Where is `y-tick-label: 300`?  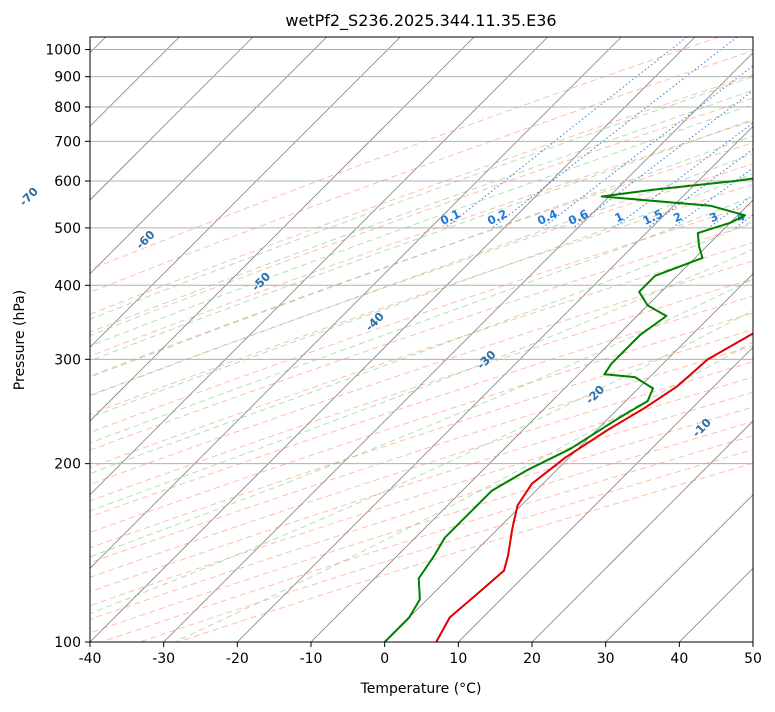 y-tick-label: 300 is located at coordinates (67, 360).